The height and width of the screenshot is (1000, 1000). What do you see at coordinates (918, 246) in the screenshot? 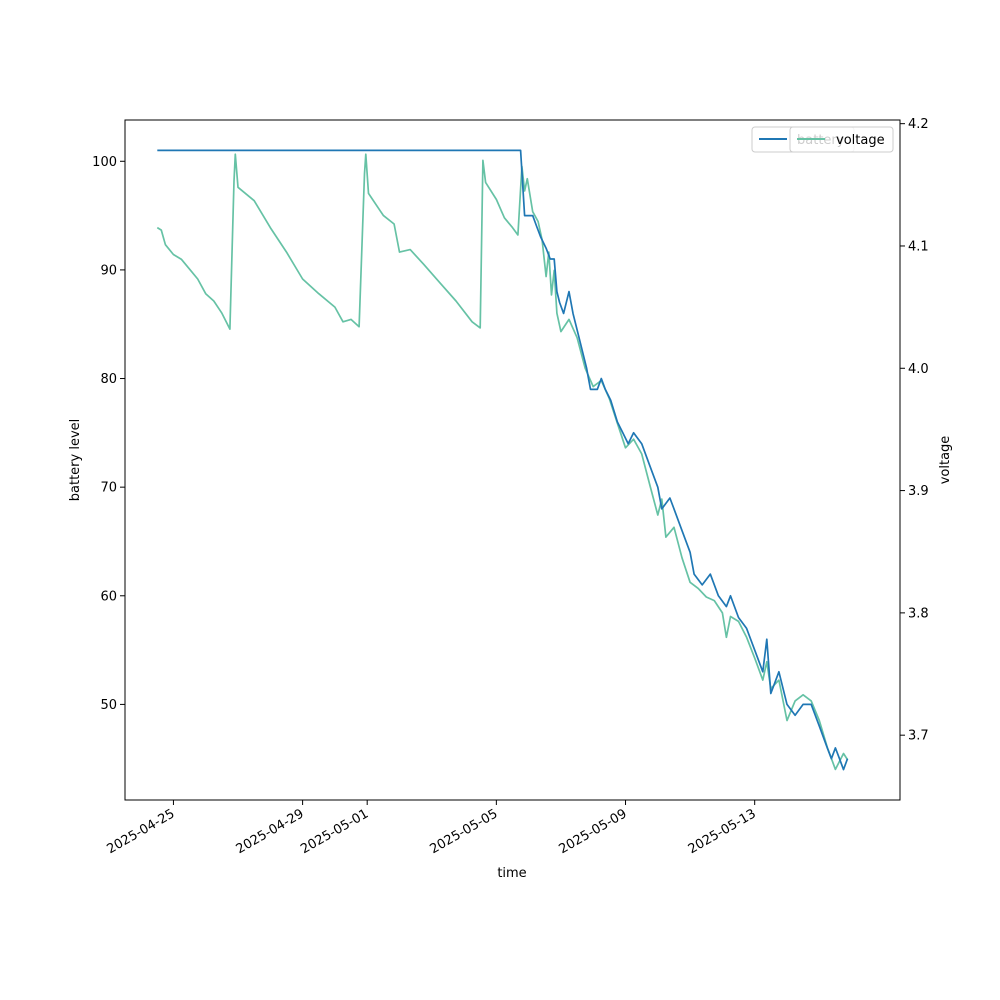
I see `right-y-tick-label: 4.1` at bounding box center [918, 246].